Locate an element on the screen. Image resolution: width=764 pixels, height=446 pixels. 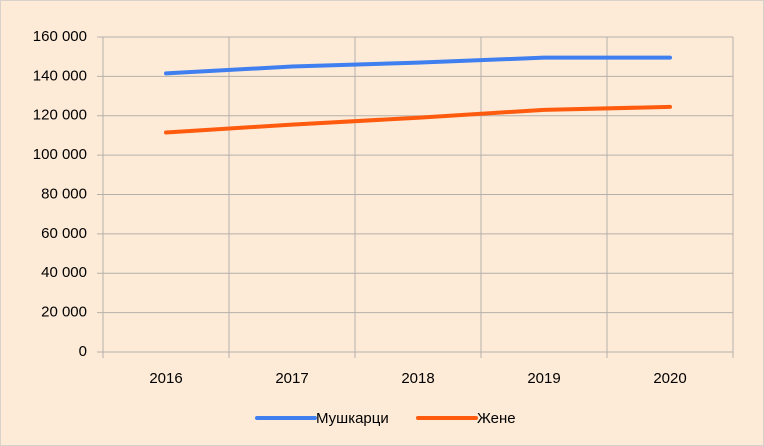
y-tick-label: 120 000 is located at coordinates (60, 115).